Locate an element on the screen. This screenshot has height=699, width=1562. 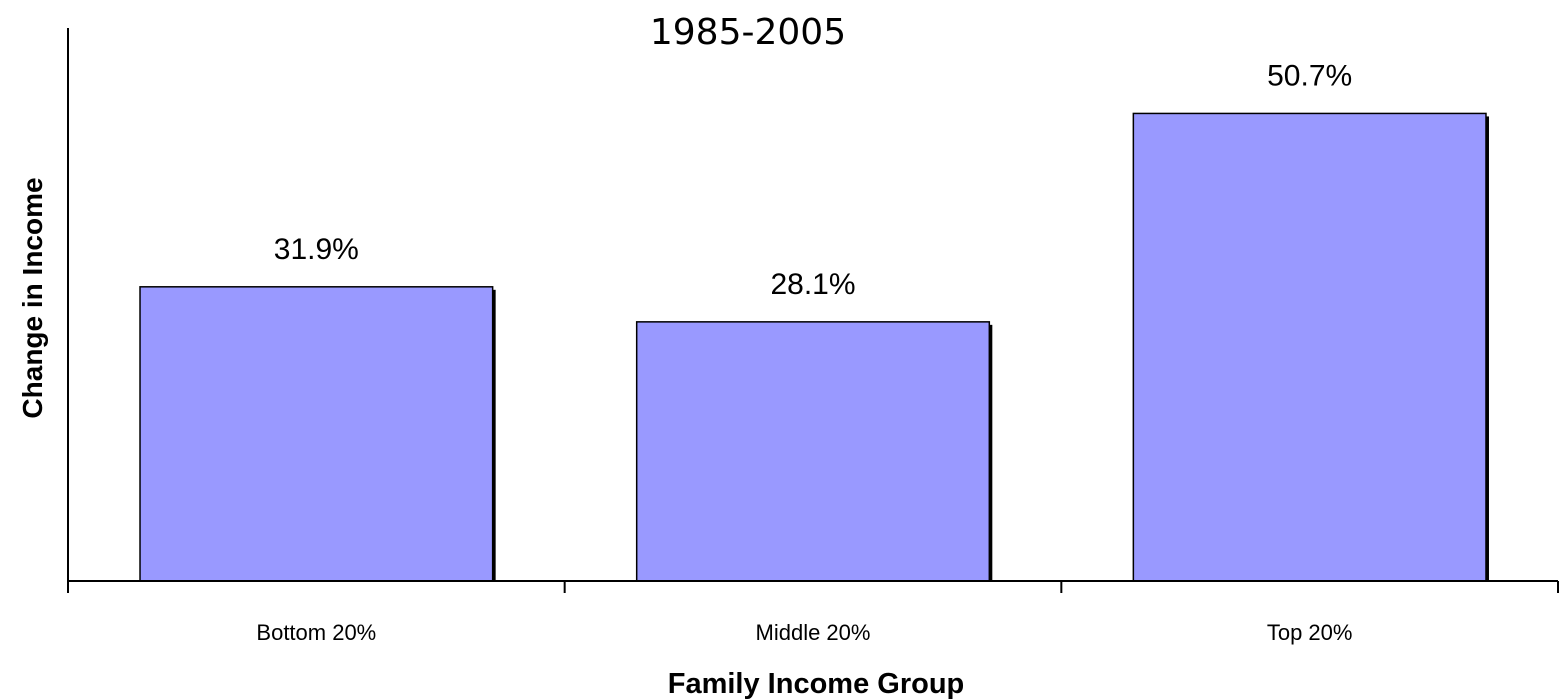
x-tick-label: Bottom 20% is located at coordinates (316, 632).